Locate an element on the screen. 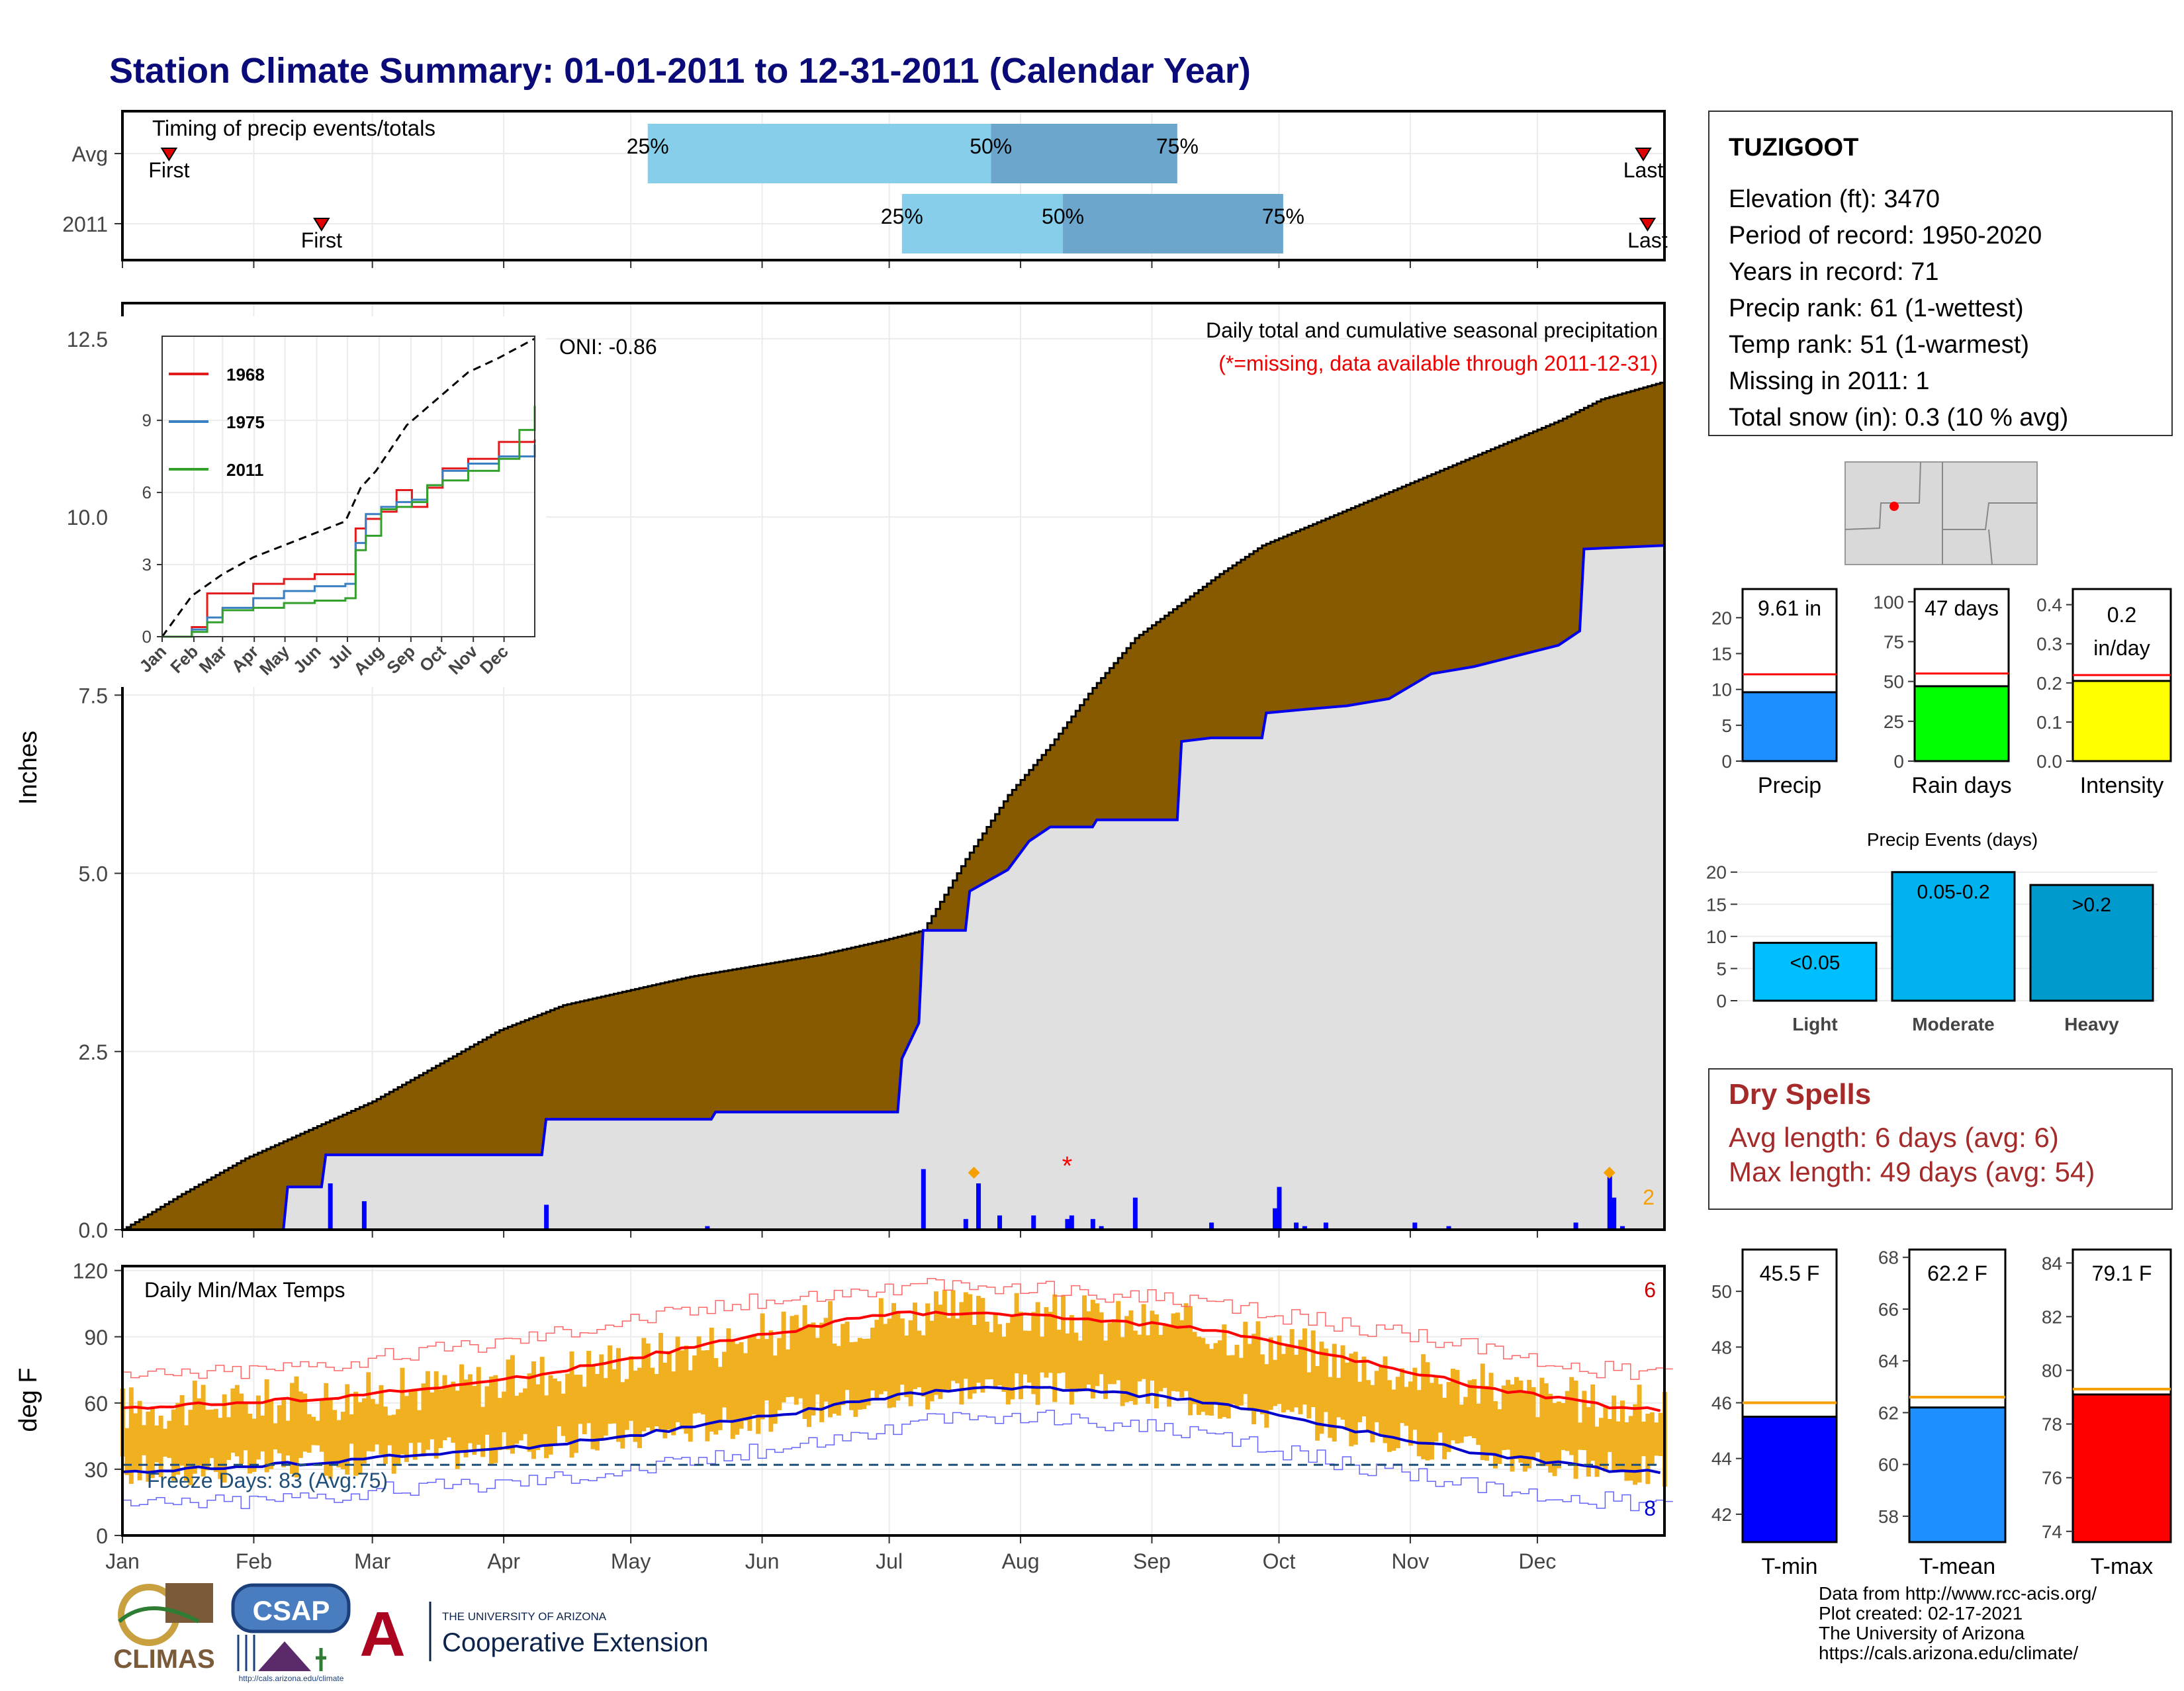 The width and height of the screenshot is (2184, 1691). temp-summary-y-tick-label: 44 is located at coordinates (1721, 1459).